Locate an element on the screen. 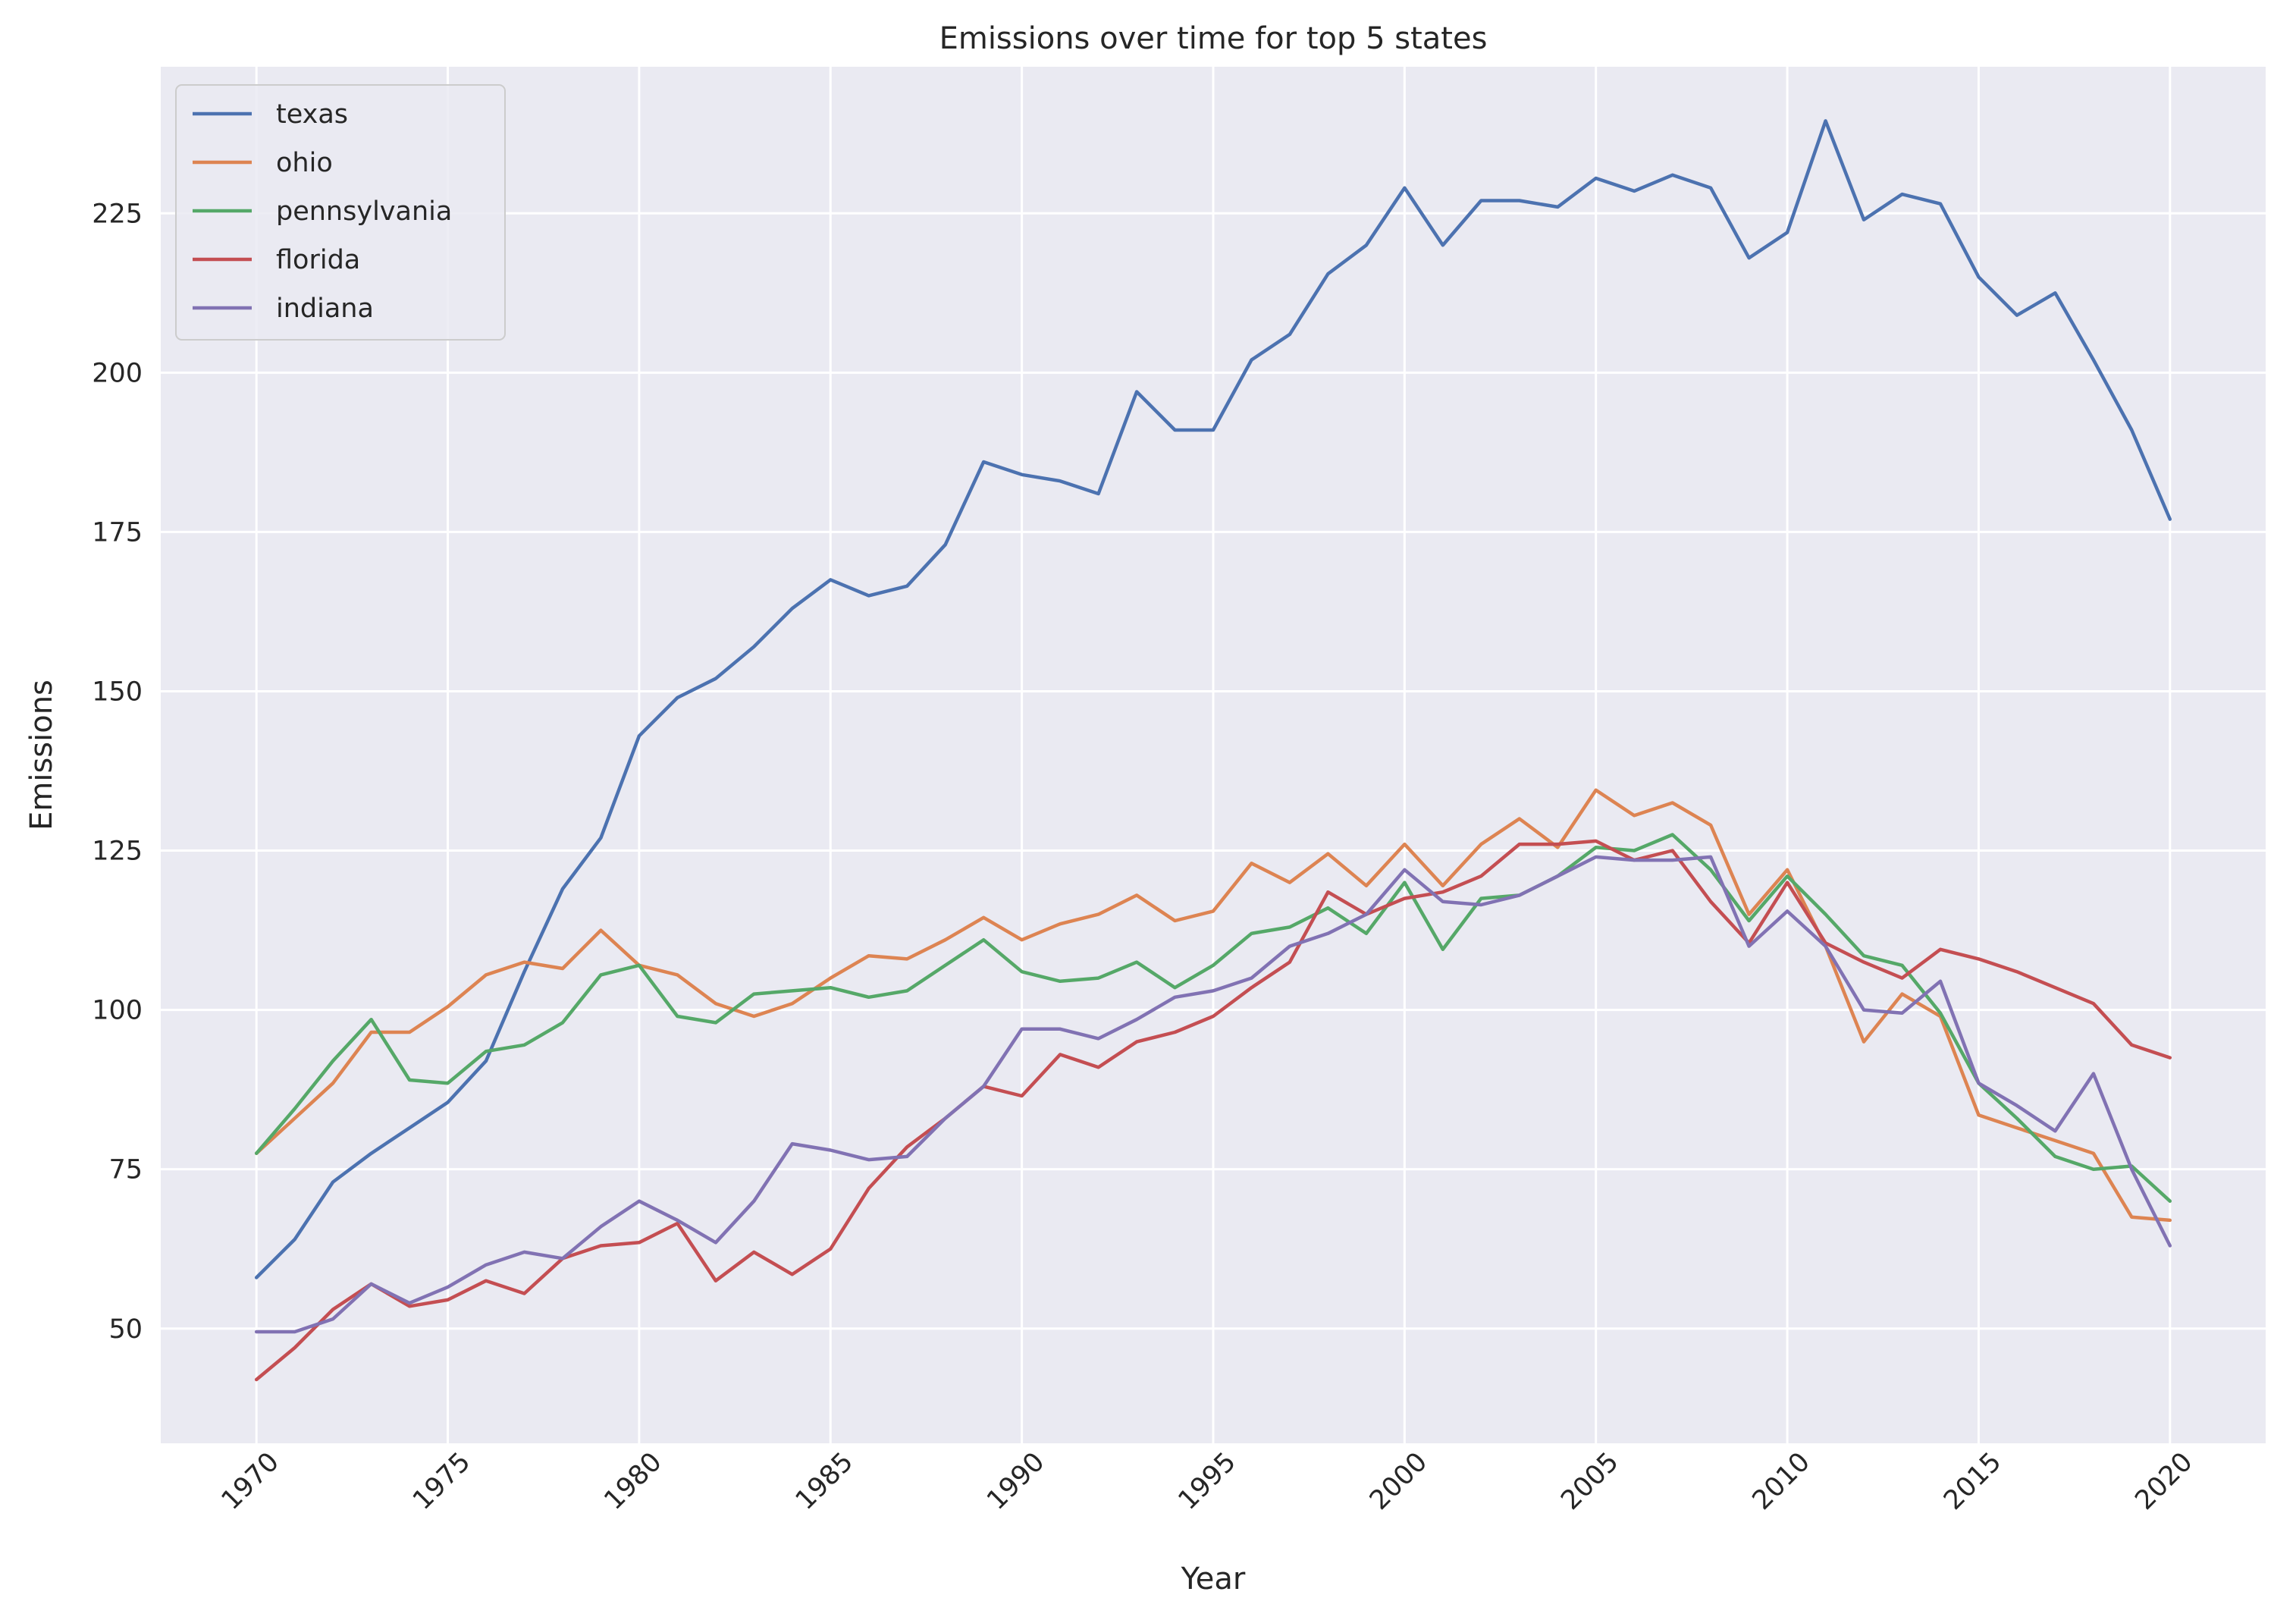  y-tick-label: 200 is located at coordinates (117, 373).